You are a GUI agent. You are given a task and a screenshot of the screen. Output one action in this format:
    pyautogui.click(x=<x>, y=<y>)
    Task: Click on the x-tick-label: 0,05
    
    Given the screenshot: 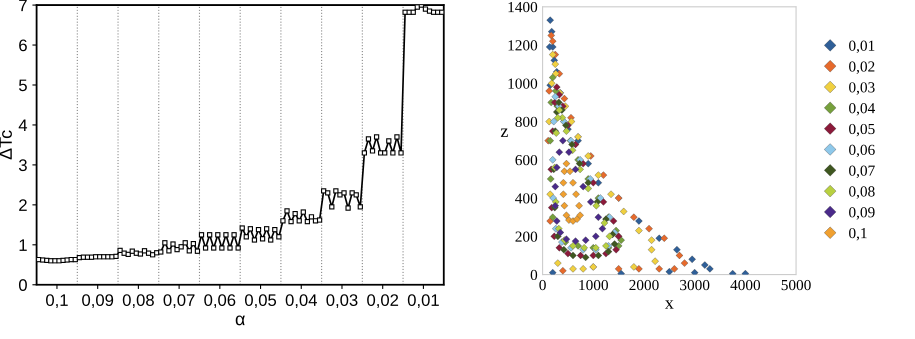 What is the action you would take?
    pyautogui.click(x=260, y=301)
    